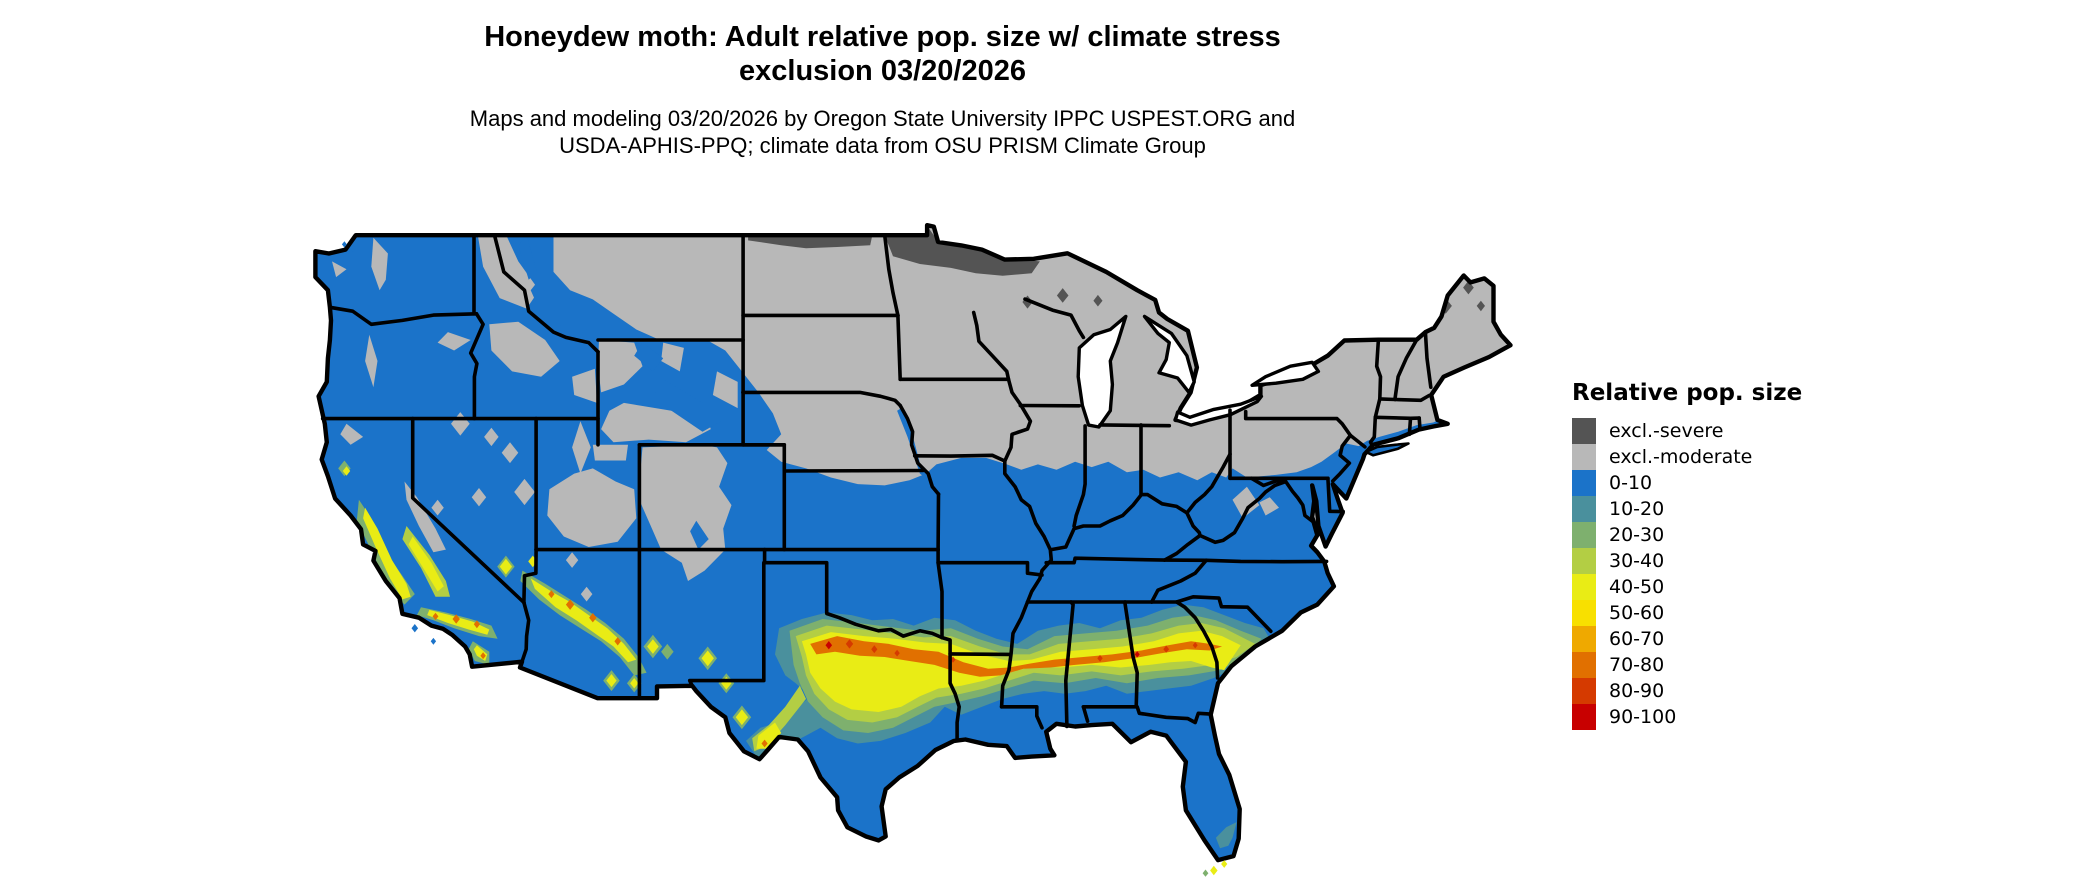  I want to click on legend-item-label: 40-50, so click(1637, 587).